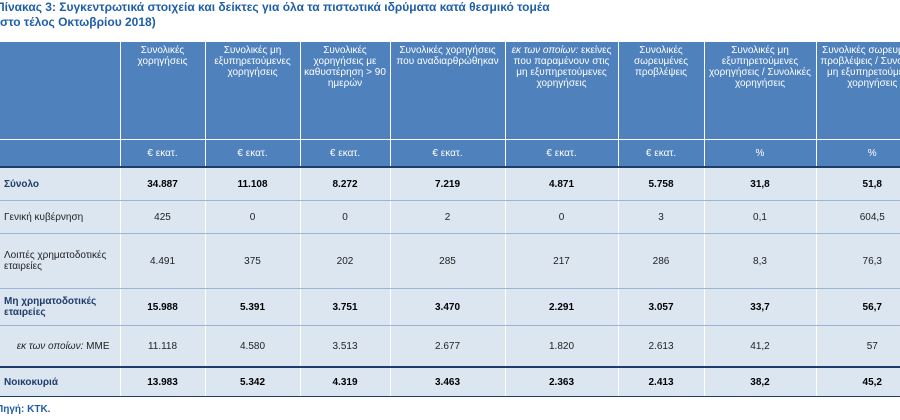 The image size is (900, 420). Describe the element at coordinates (759, 381) in the screenshot. I see `table-cell: 38,2` at that location.